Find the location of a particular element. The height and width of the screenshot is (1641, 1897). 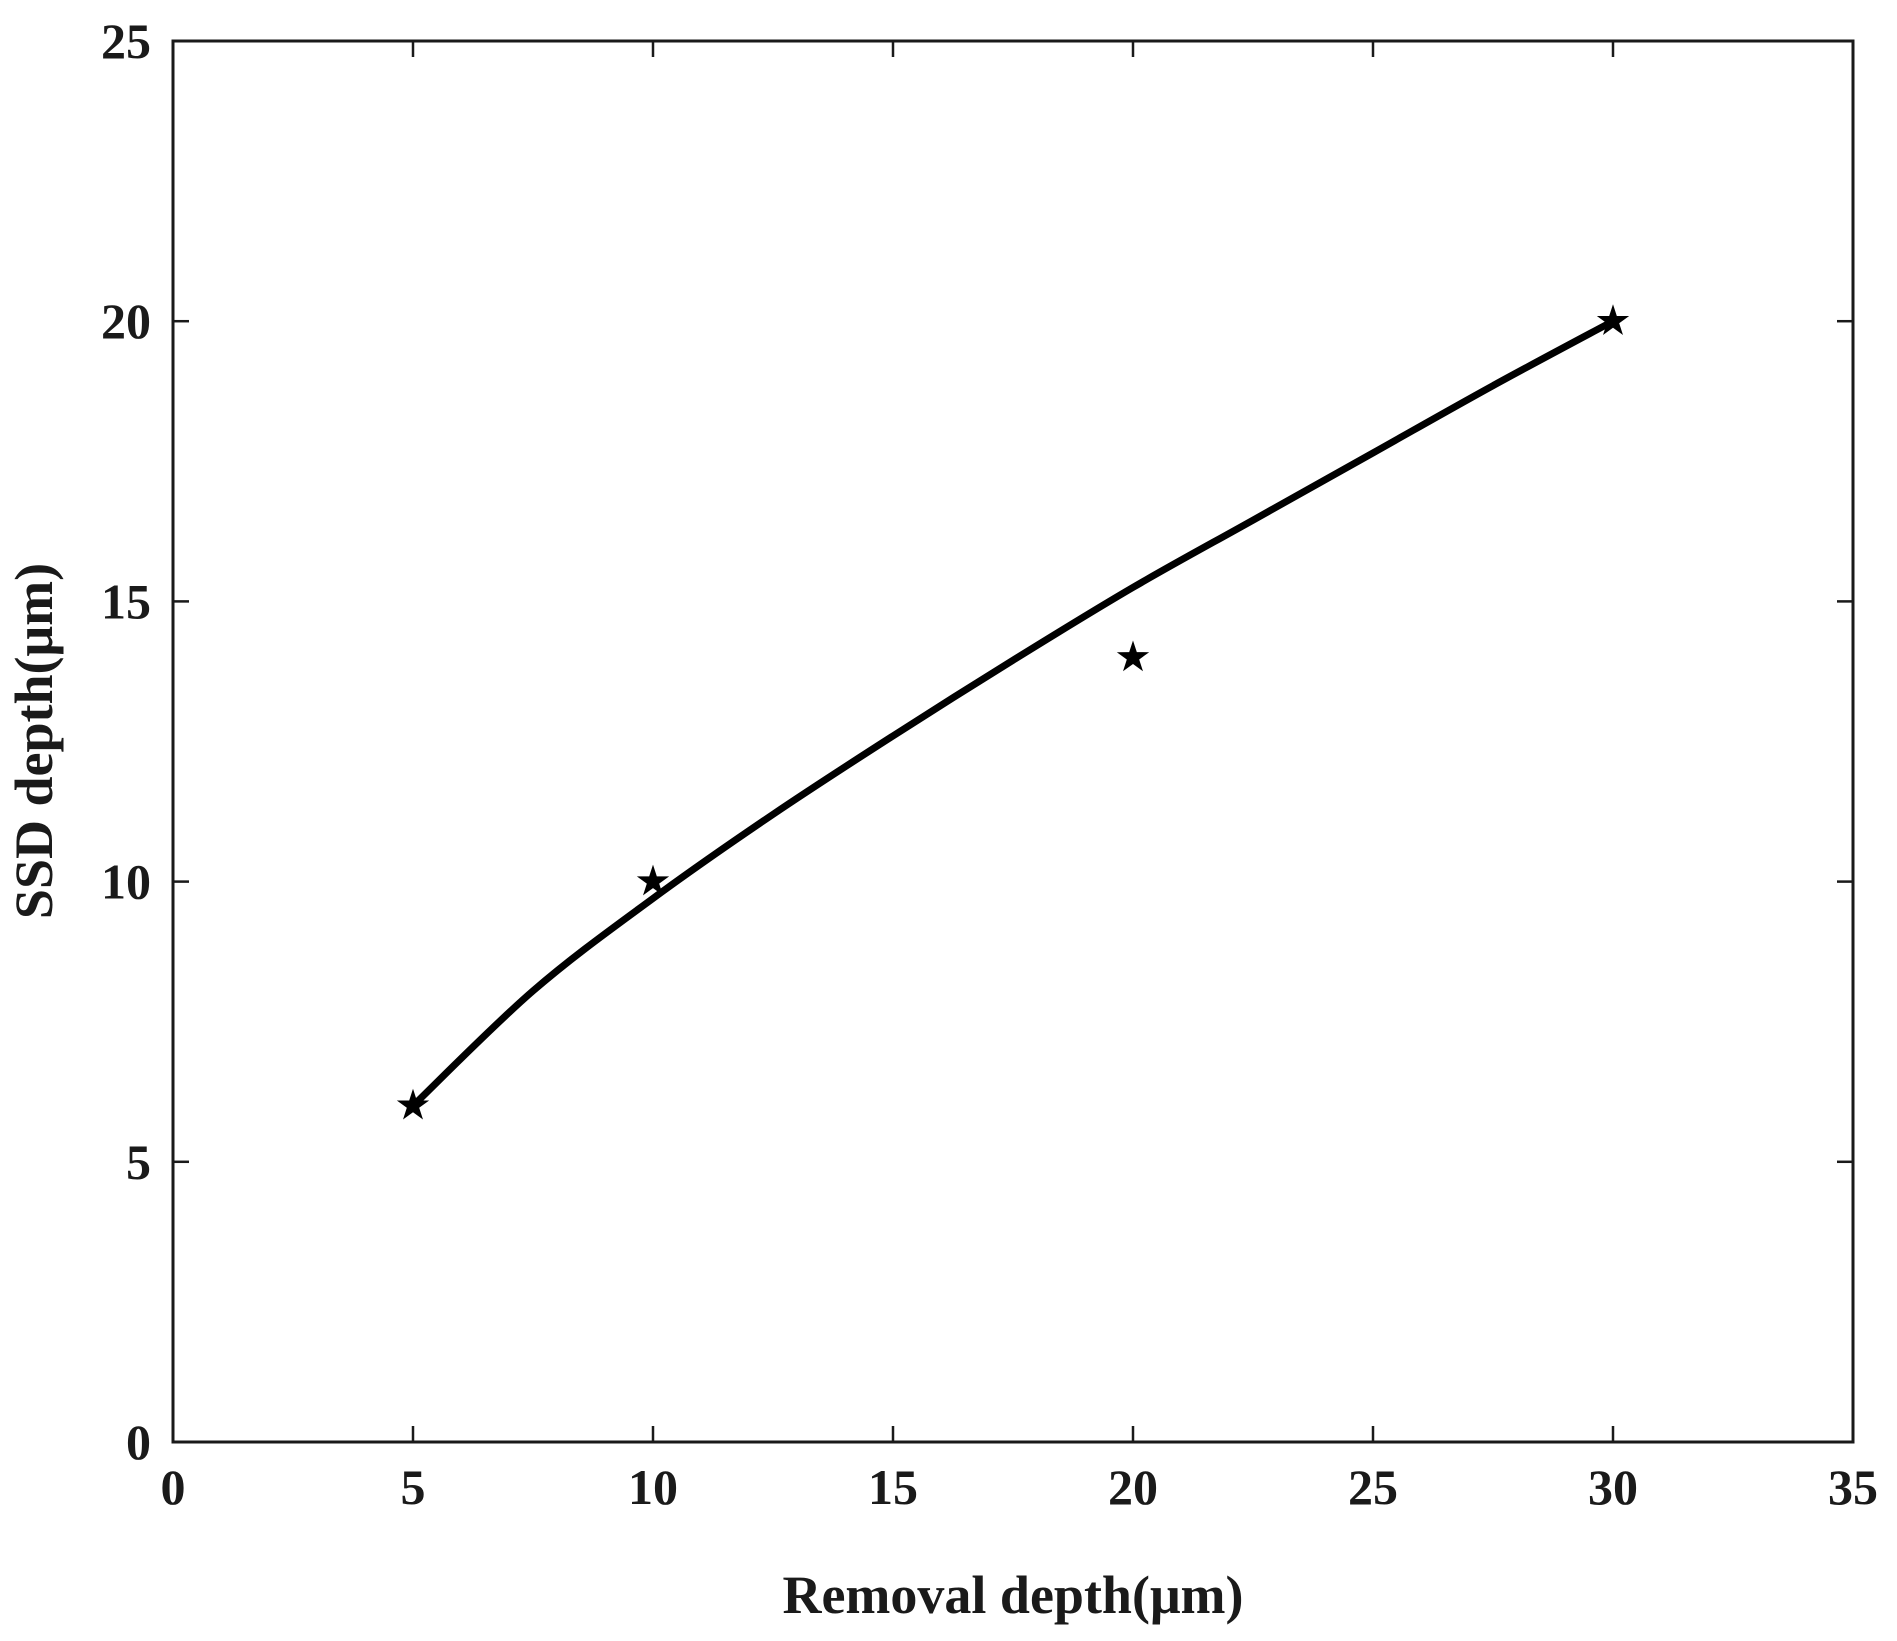

x-tick-label: 5 is located at coordinates (413, 1487).